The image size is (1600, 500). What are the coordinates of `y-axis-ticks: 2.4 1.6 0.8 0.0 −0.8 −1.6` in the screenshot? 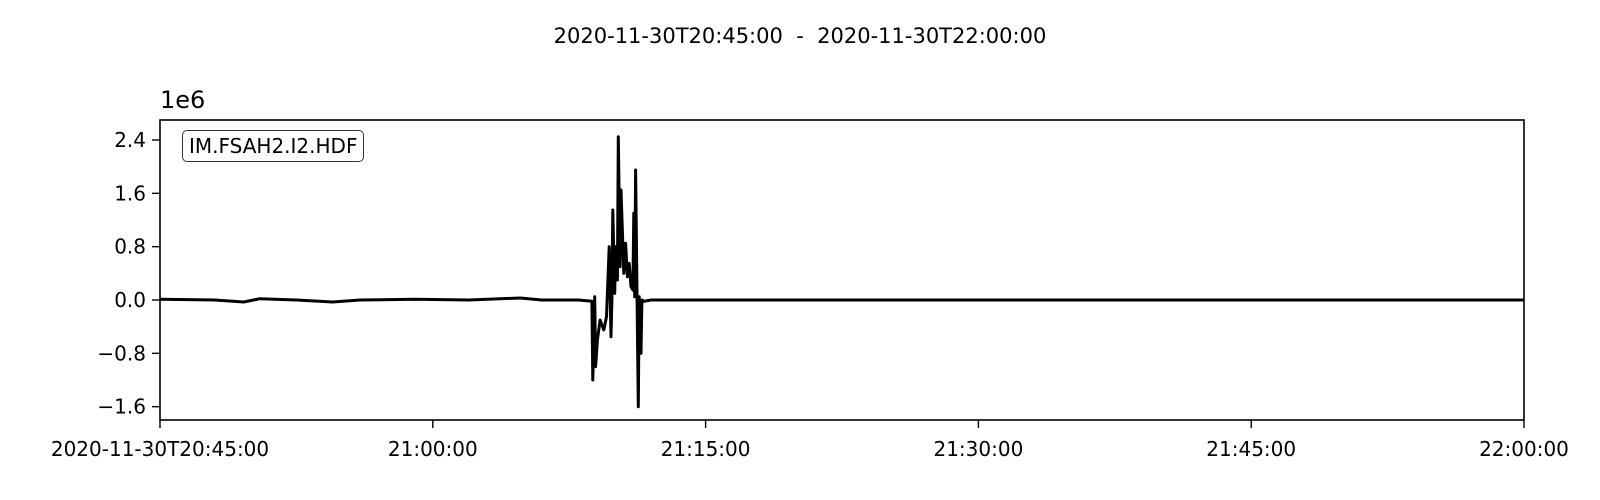 It's located at (128, 273).